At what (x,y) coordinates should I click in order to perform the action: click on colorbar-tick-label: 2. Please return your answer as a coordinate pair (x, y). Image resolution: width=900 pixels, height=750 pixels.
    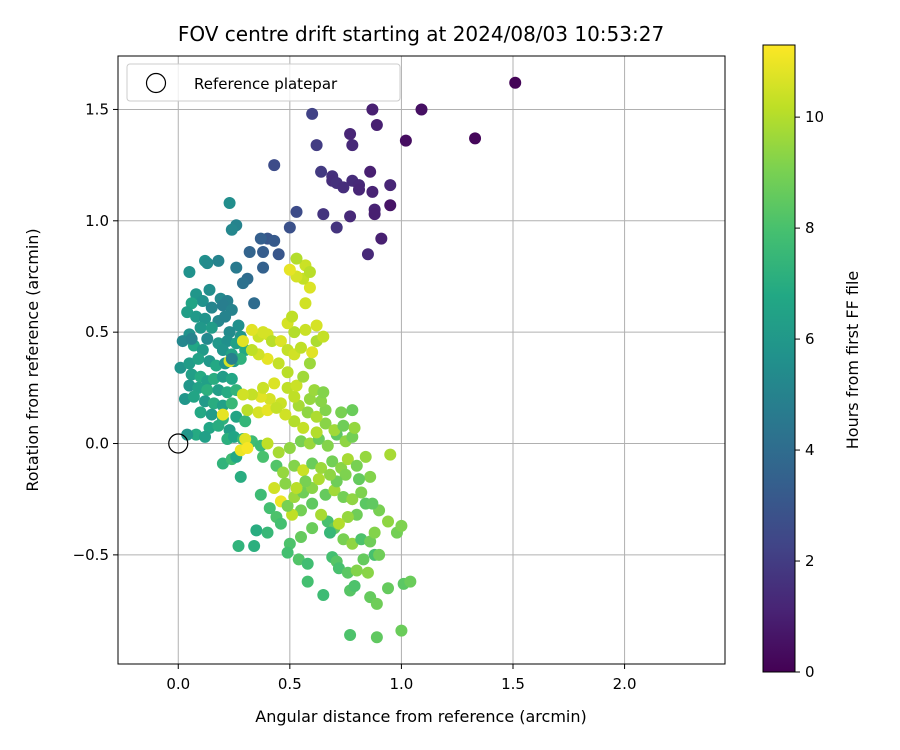
    Looking at the image, I should click on (810, 561).